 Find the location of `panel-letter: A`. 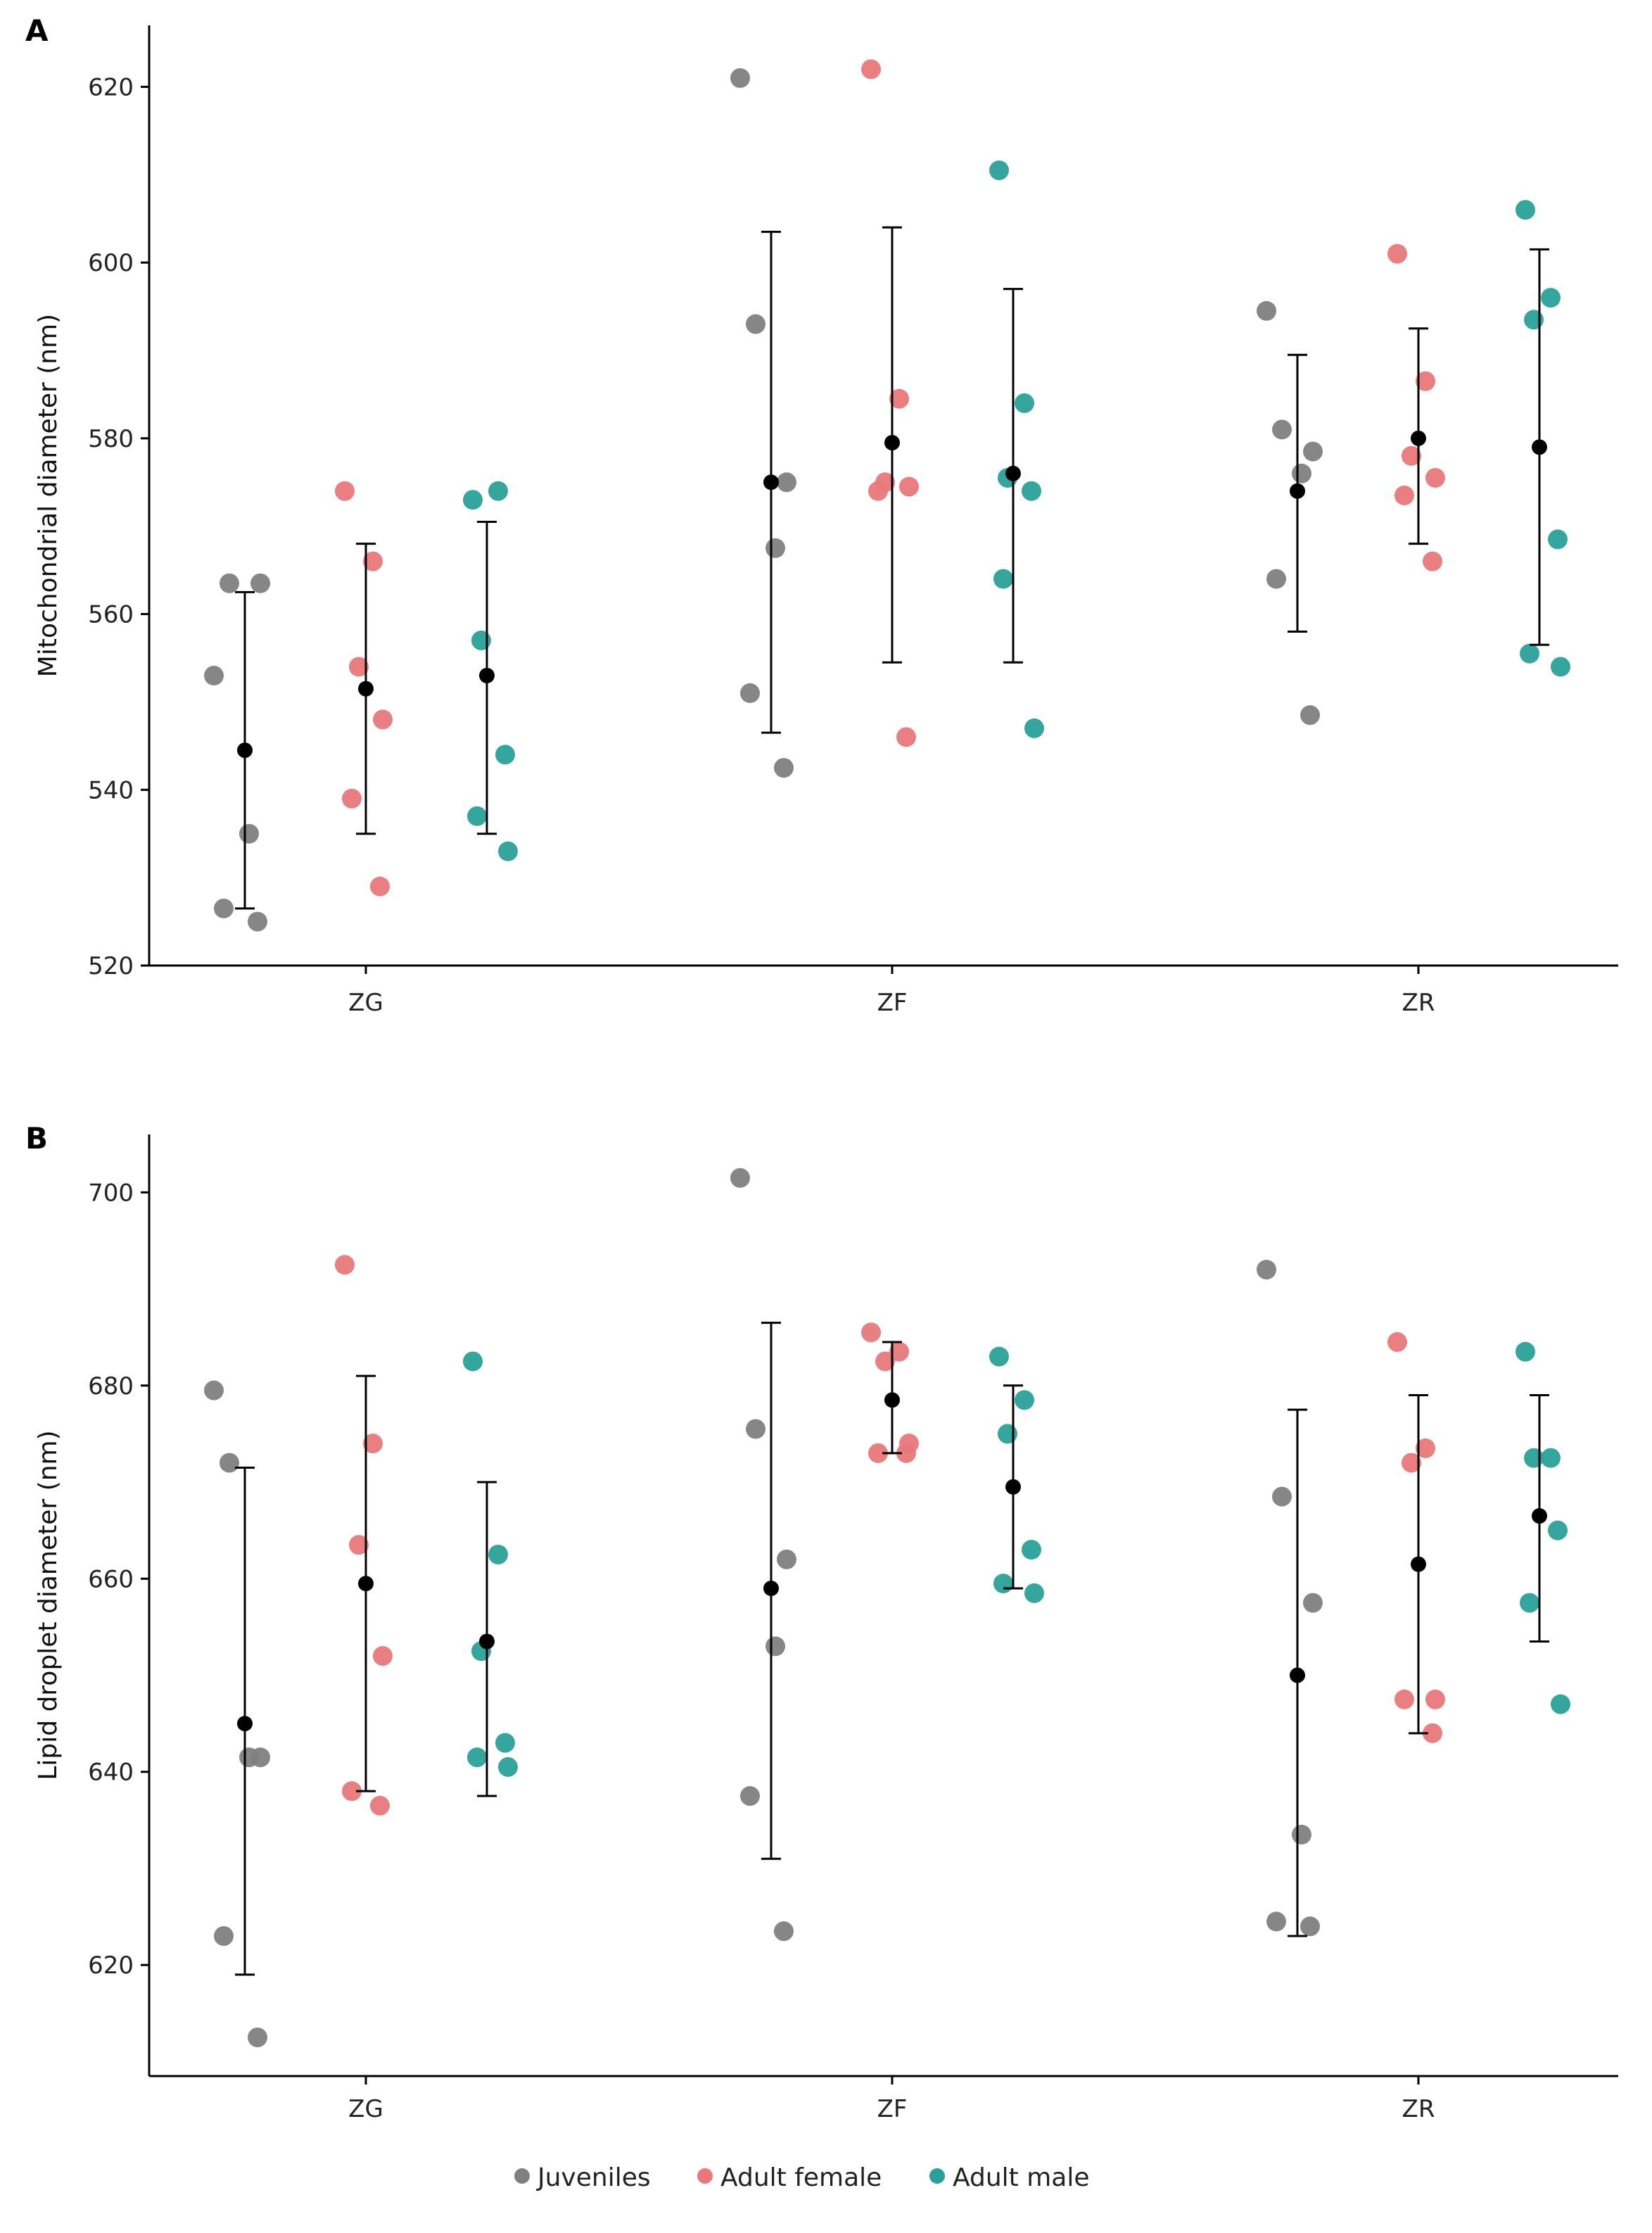

panel-letter: A is located at coordinates (37, 31).